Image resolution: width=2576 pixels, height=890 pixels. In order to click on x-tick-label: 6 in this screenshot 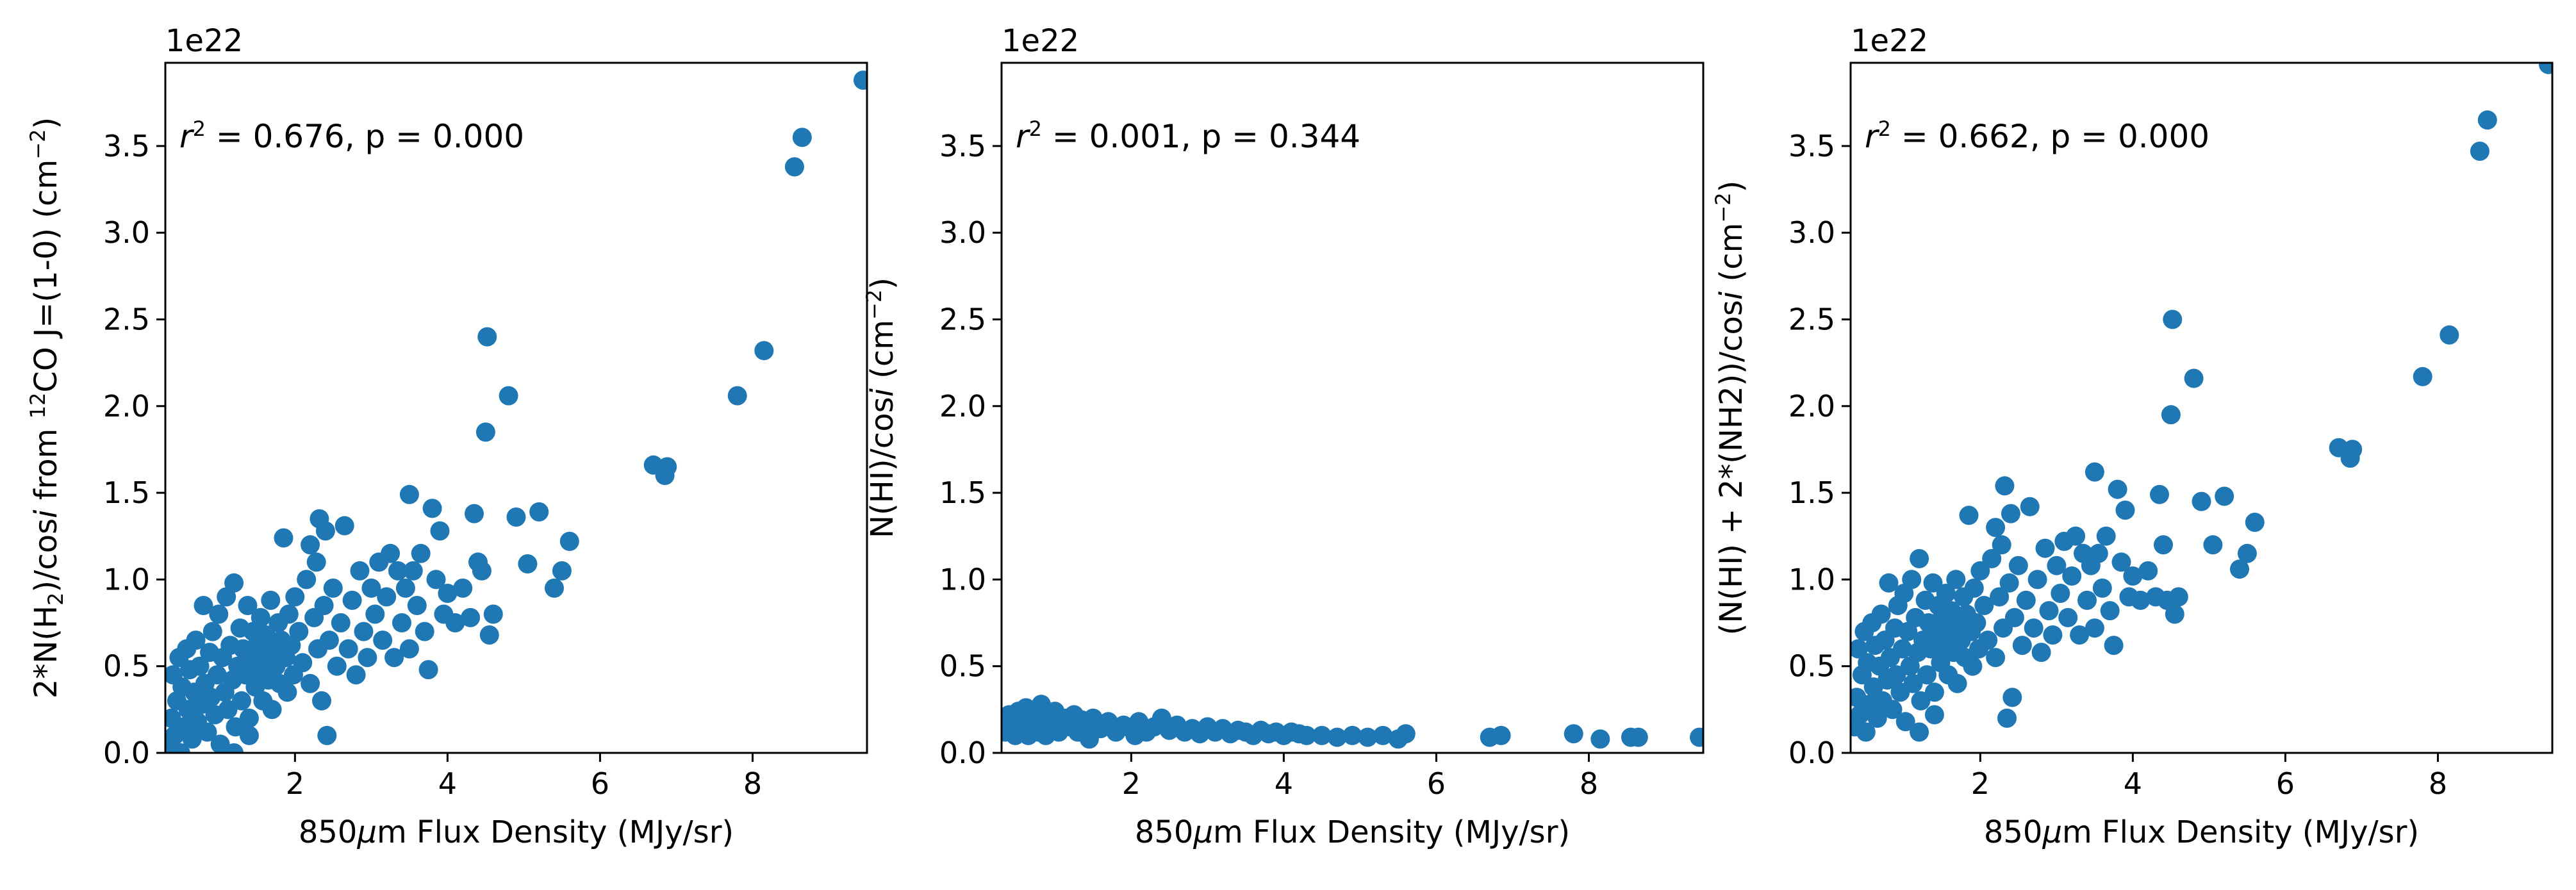, I will do `click(1436, 784)`.